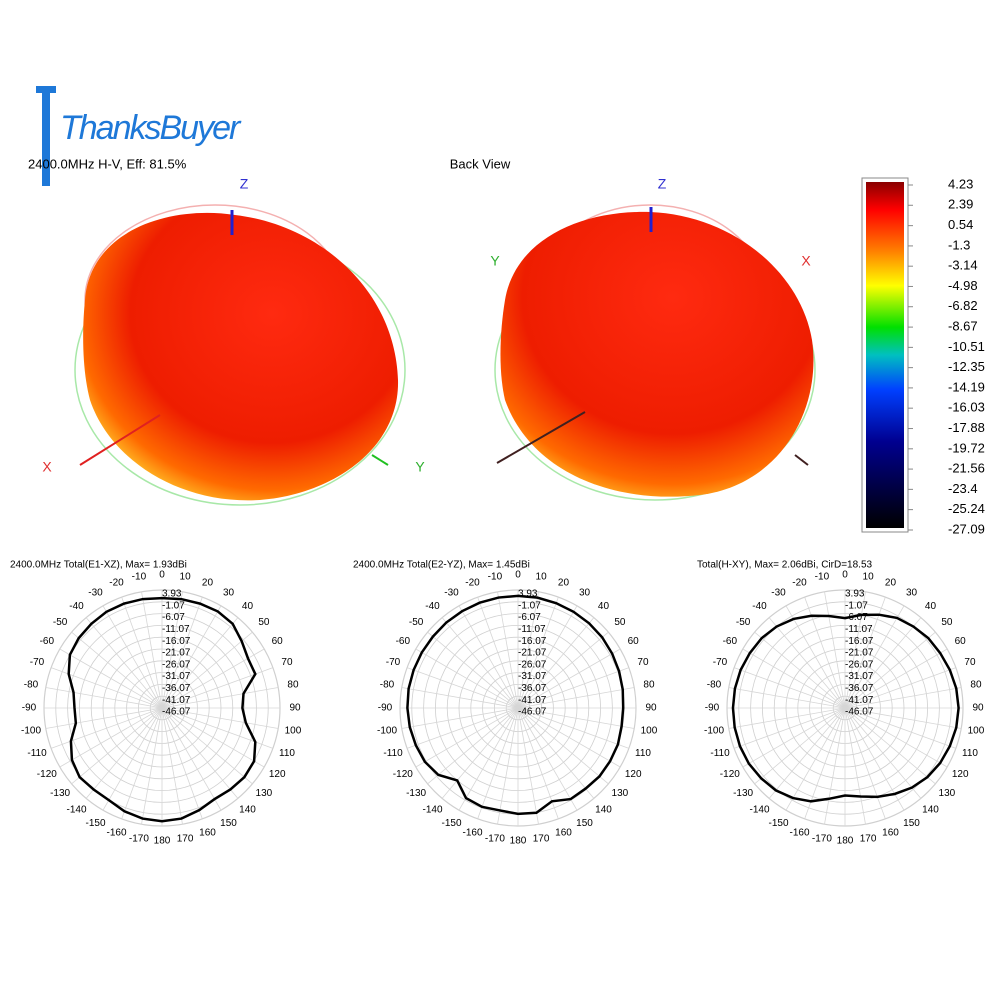 This screenshot has height=1000, width=1000. Describe the element at coordinates (730, 774) in the screenshot. I see `theta-label: -120` at that location.